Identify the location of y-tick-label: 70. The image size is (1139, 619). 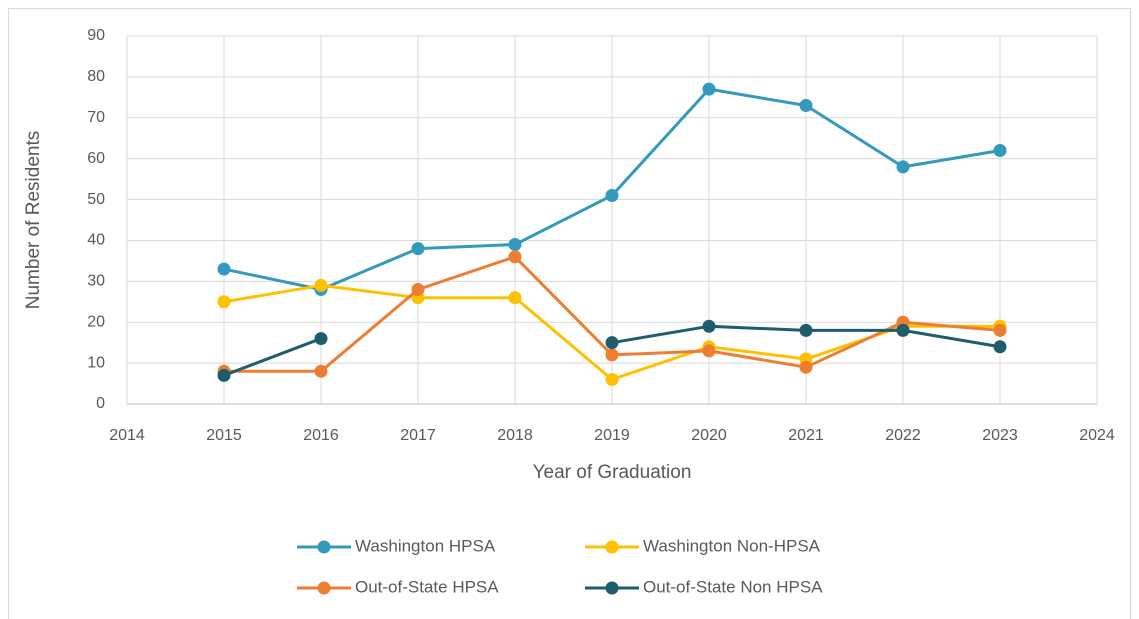
(96, 117).